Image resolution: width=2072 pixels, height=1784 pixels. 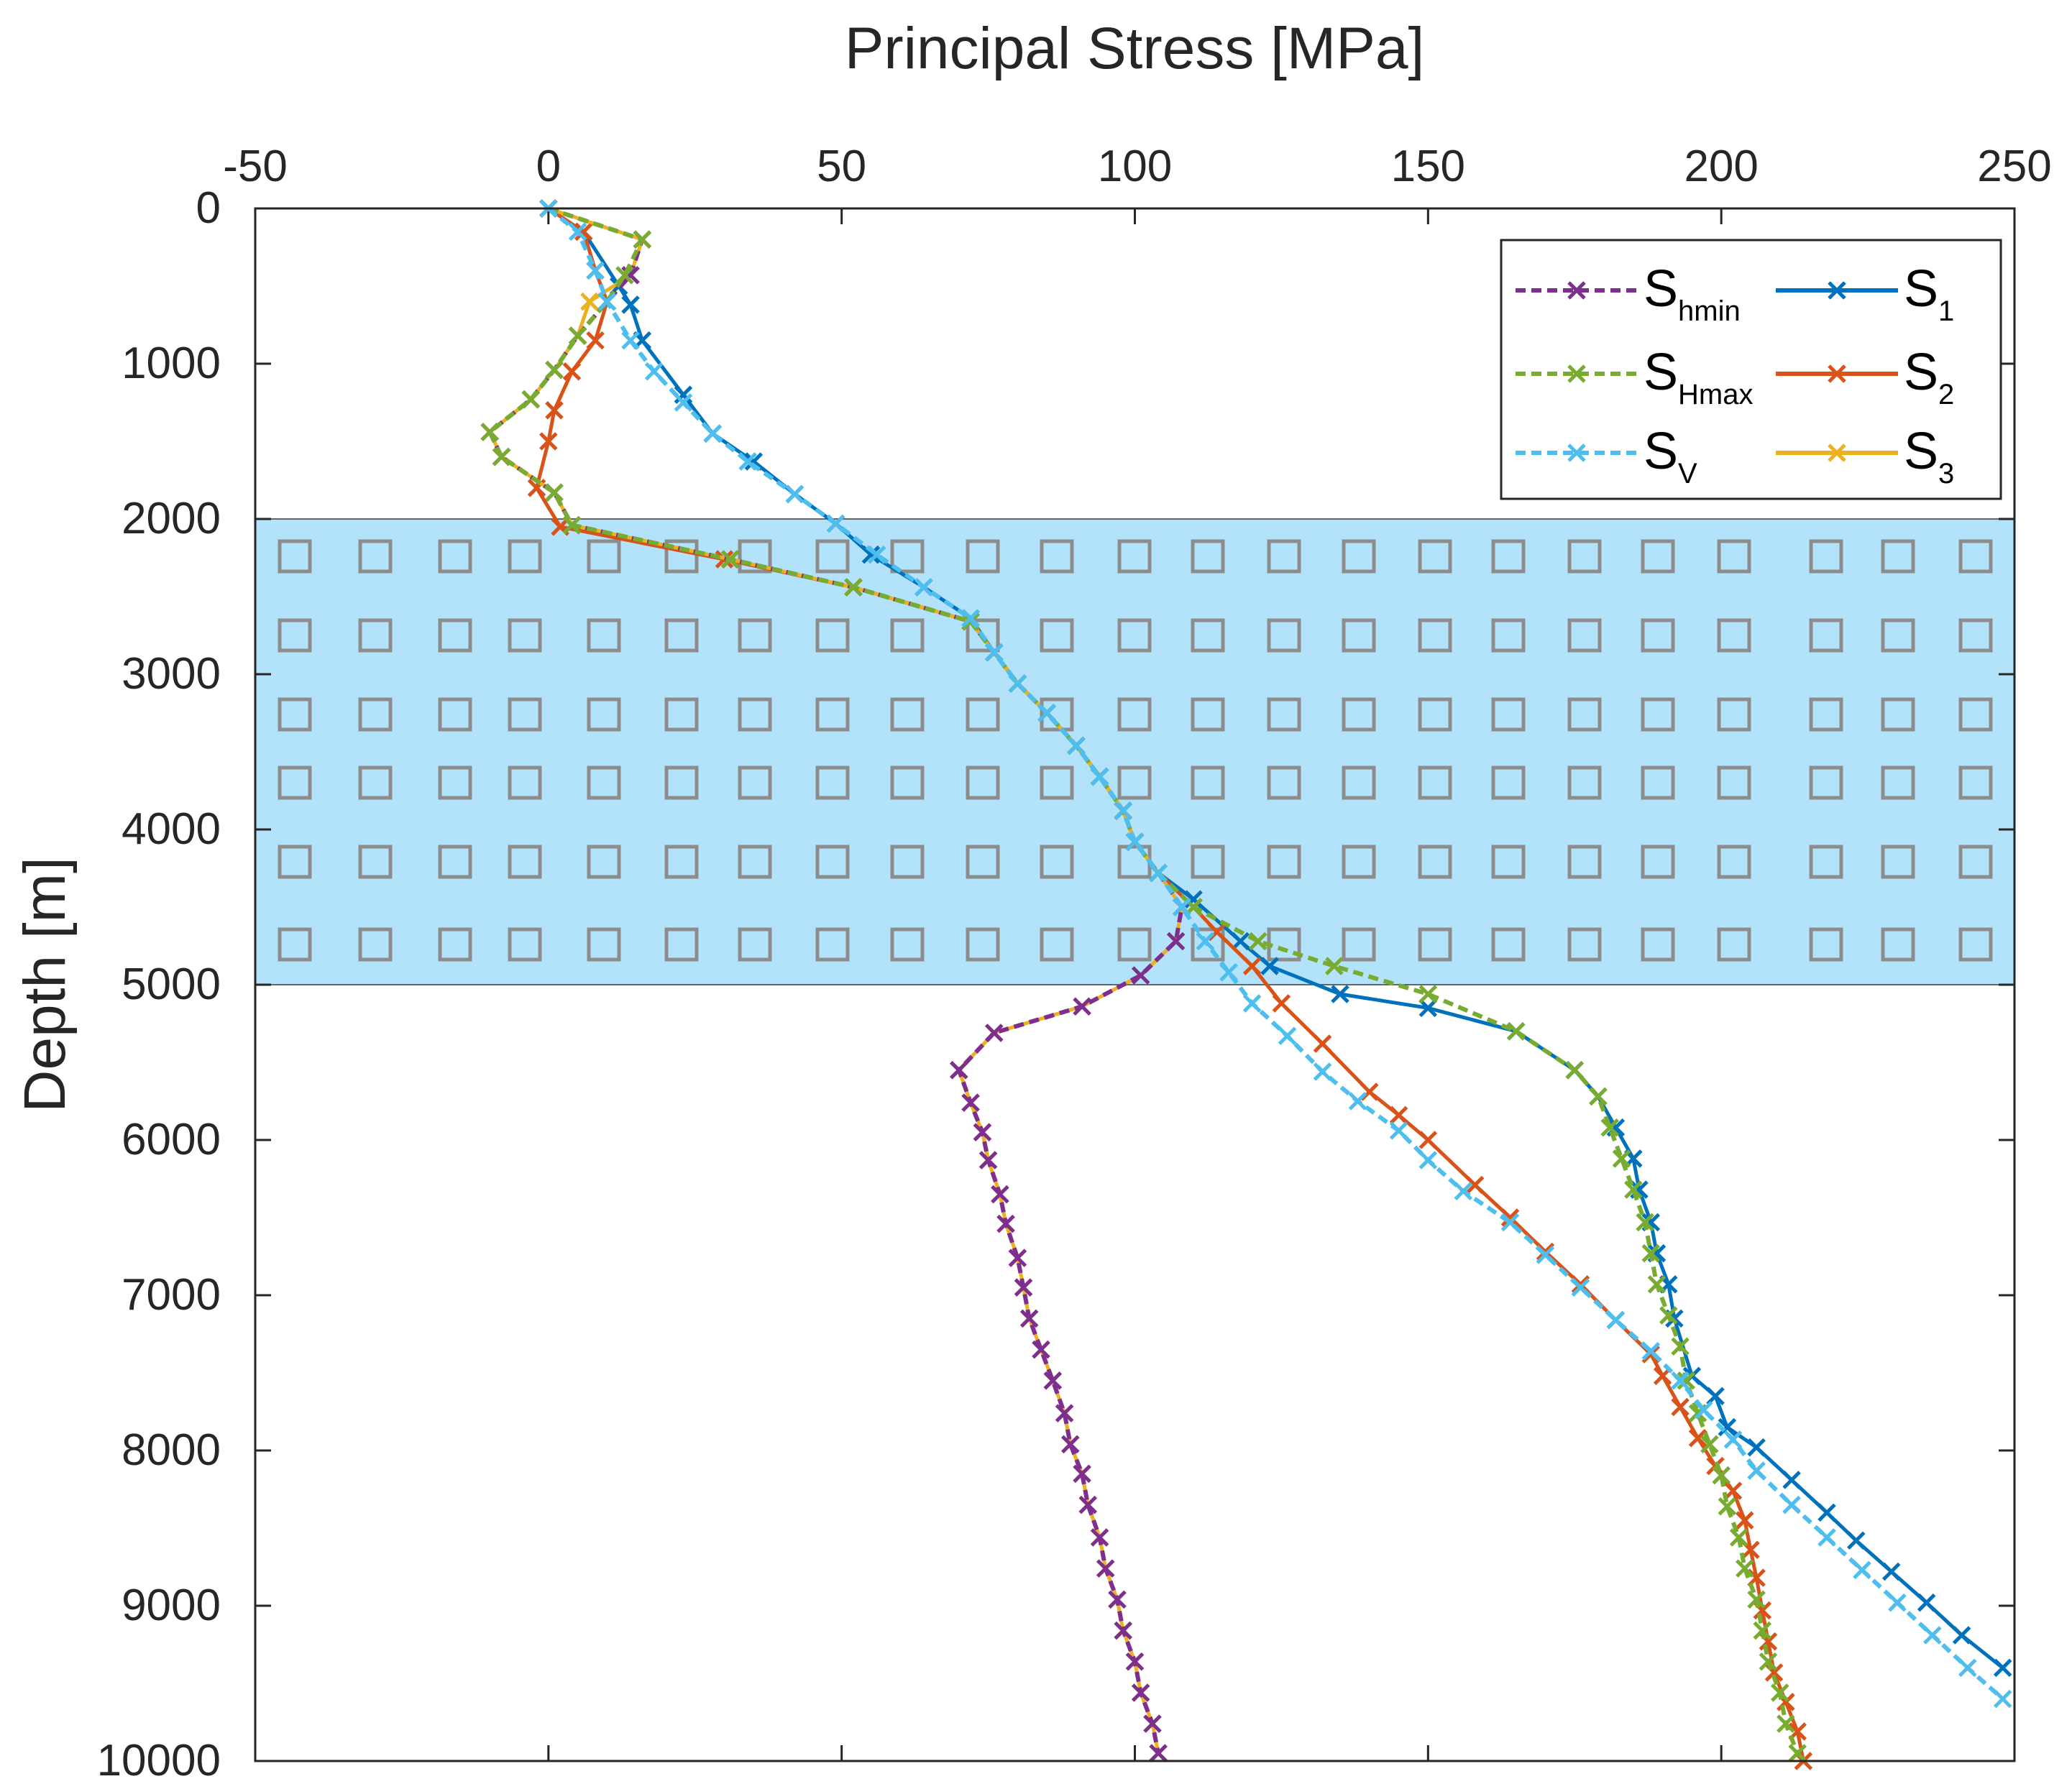 I want to click on legend-item-s2: S2, so click(x=1865, y=377).